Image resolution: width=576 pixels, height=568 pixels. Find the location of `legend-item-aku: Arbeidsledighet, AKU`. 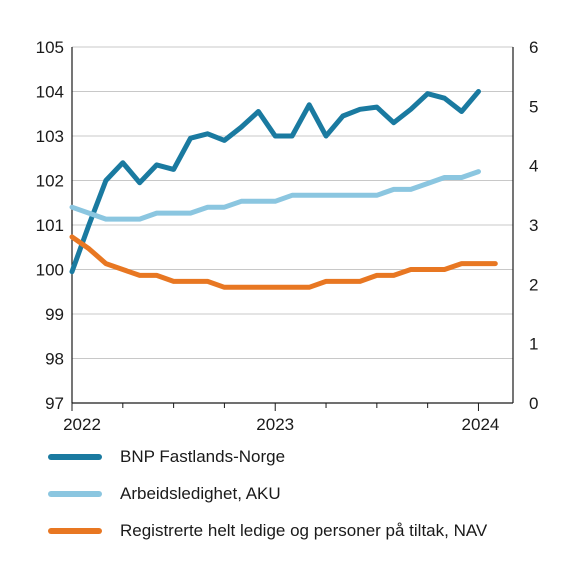

legend-item-aku: Arbeidsledighet, AKU is located at coordinates (308, 493).